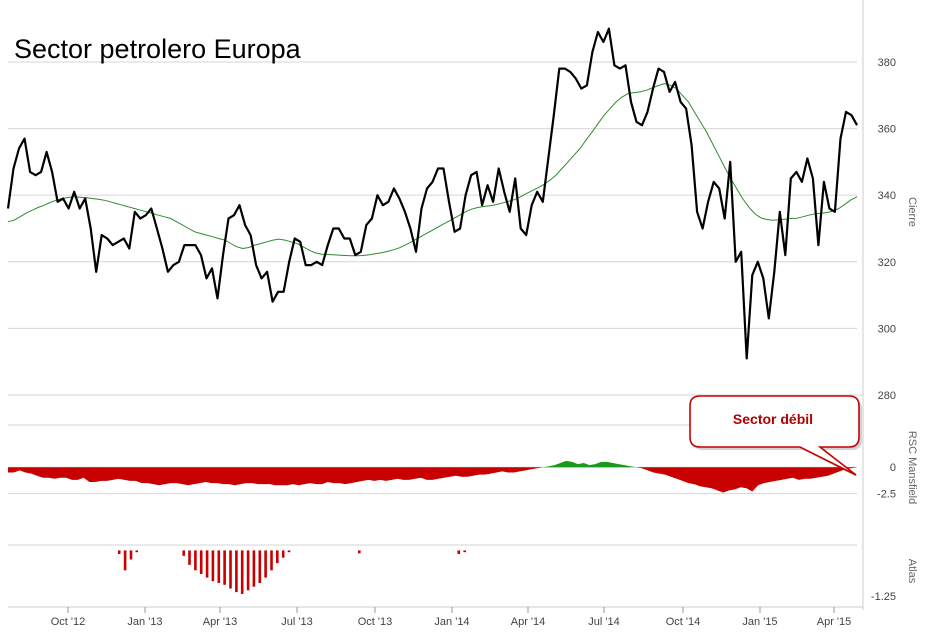  I want to click on mansfield-y-axis-label: RSC Mansfield, so click(912, 467).